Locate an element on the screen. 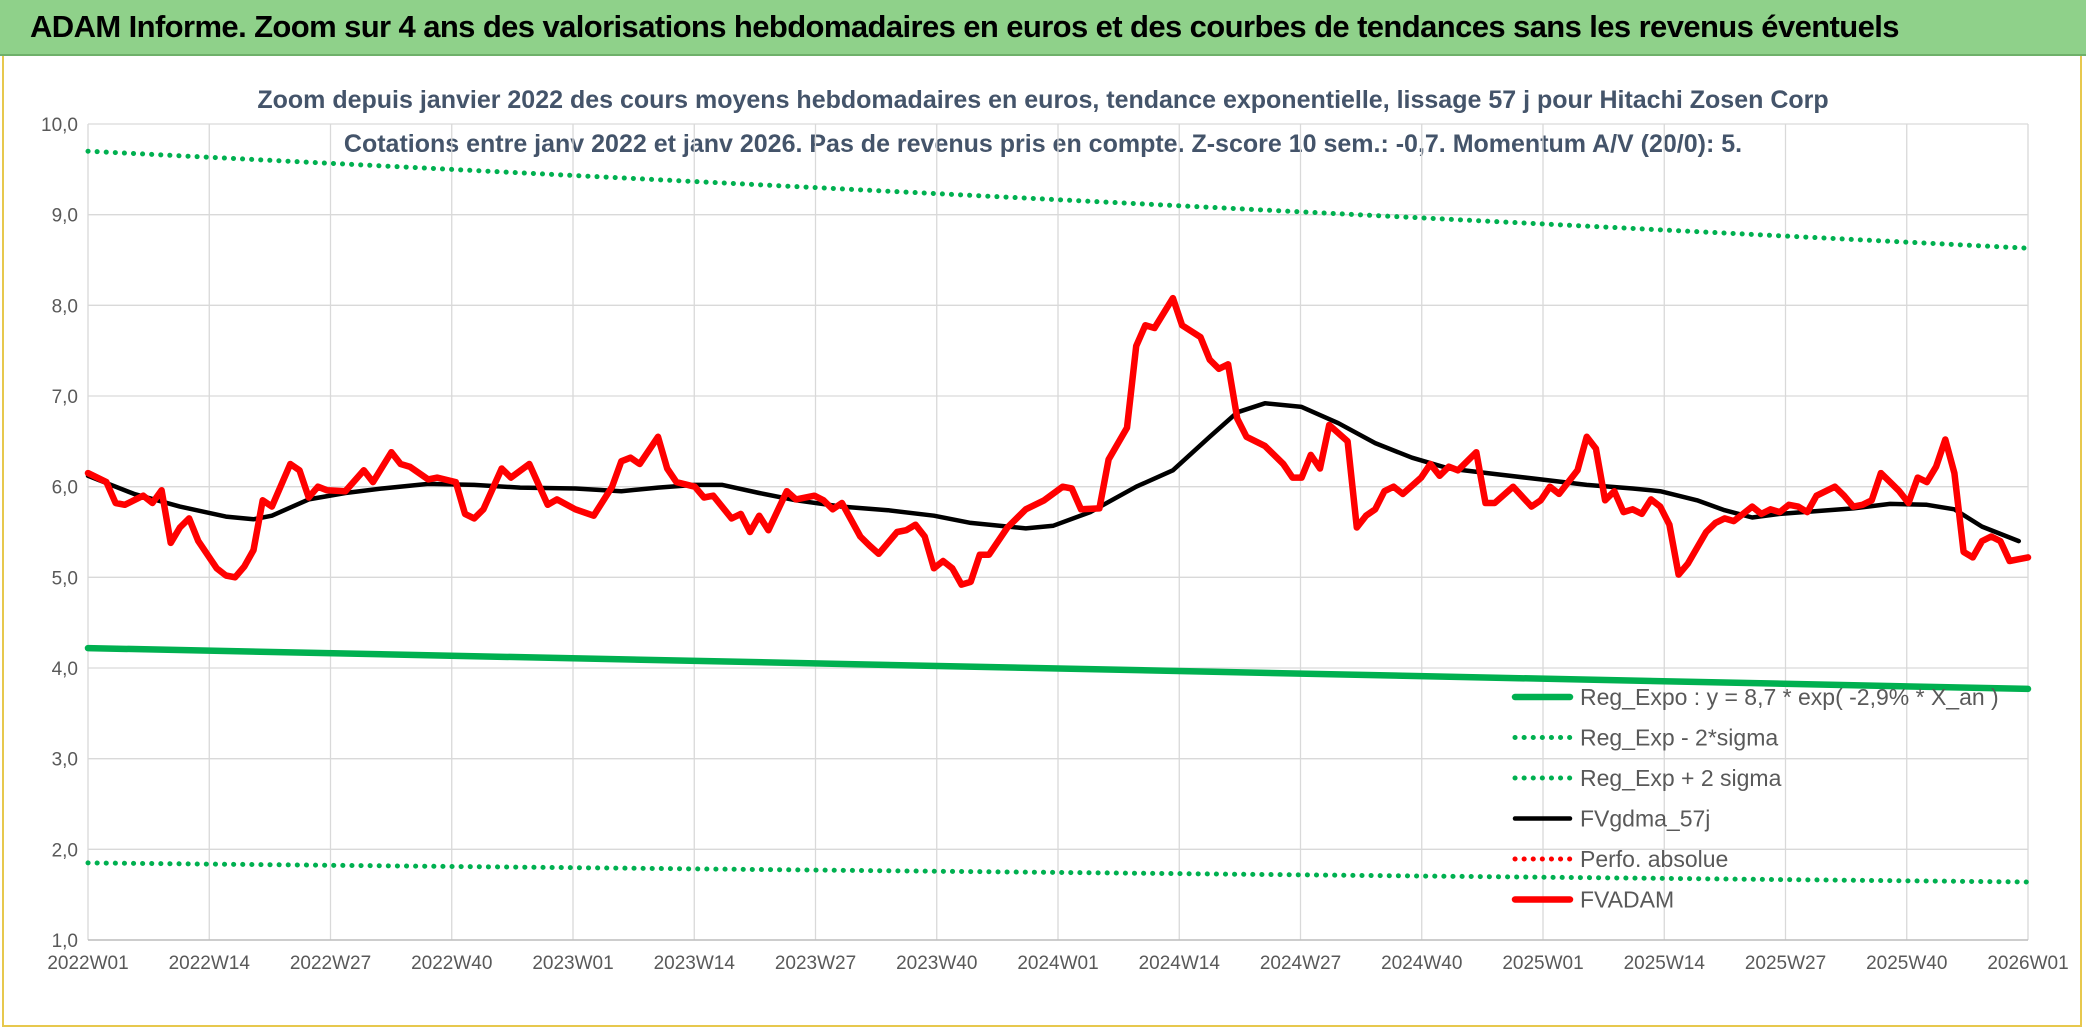  x-tick-label: 2022W40 is located at coordinates (451, 963).